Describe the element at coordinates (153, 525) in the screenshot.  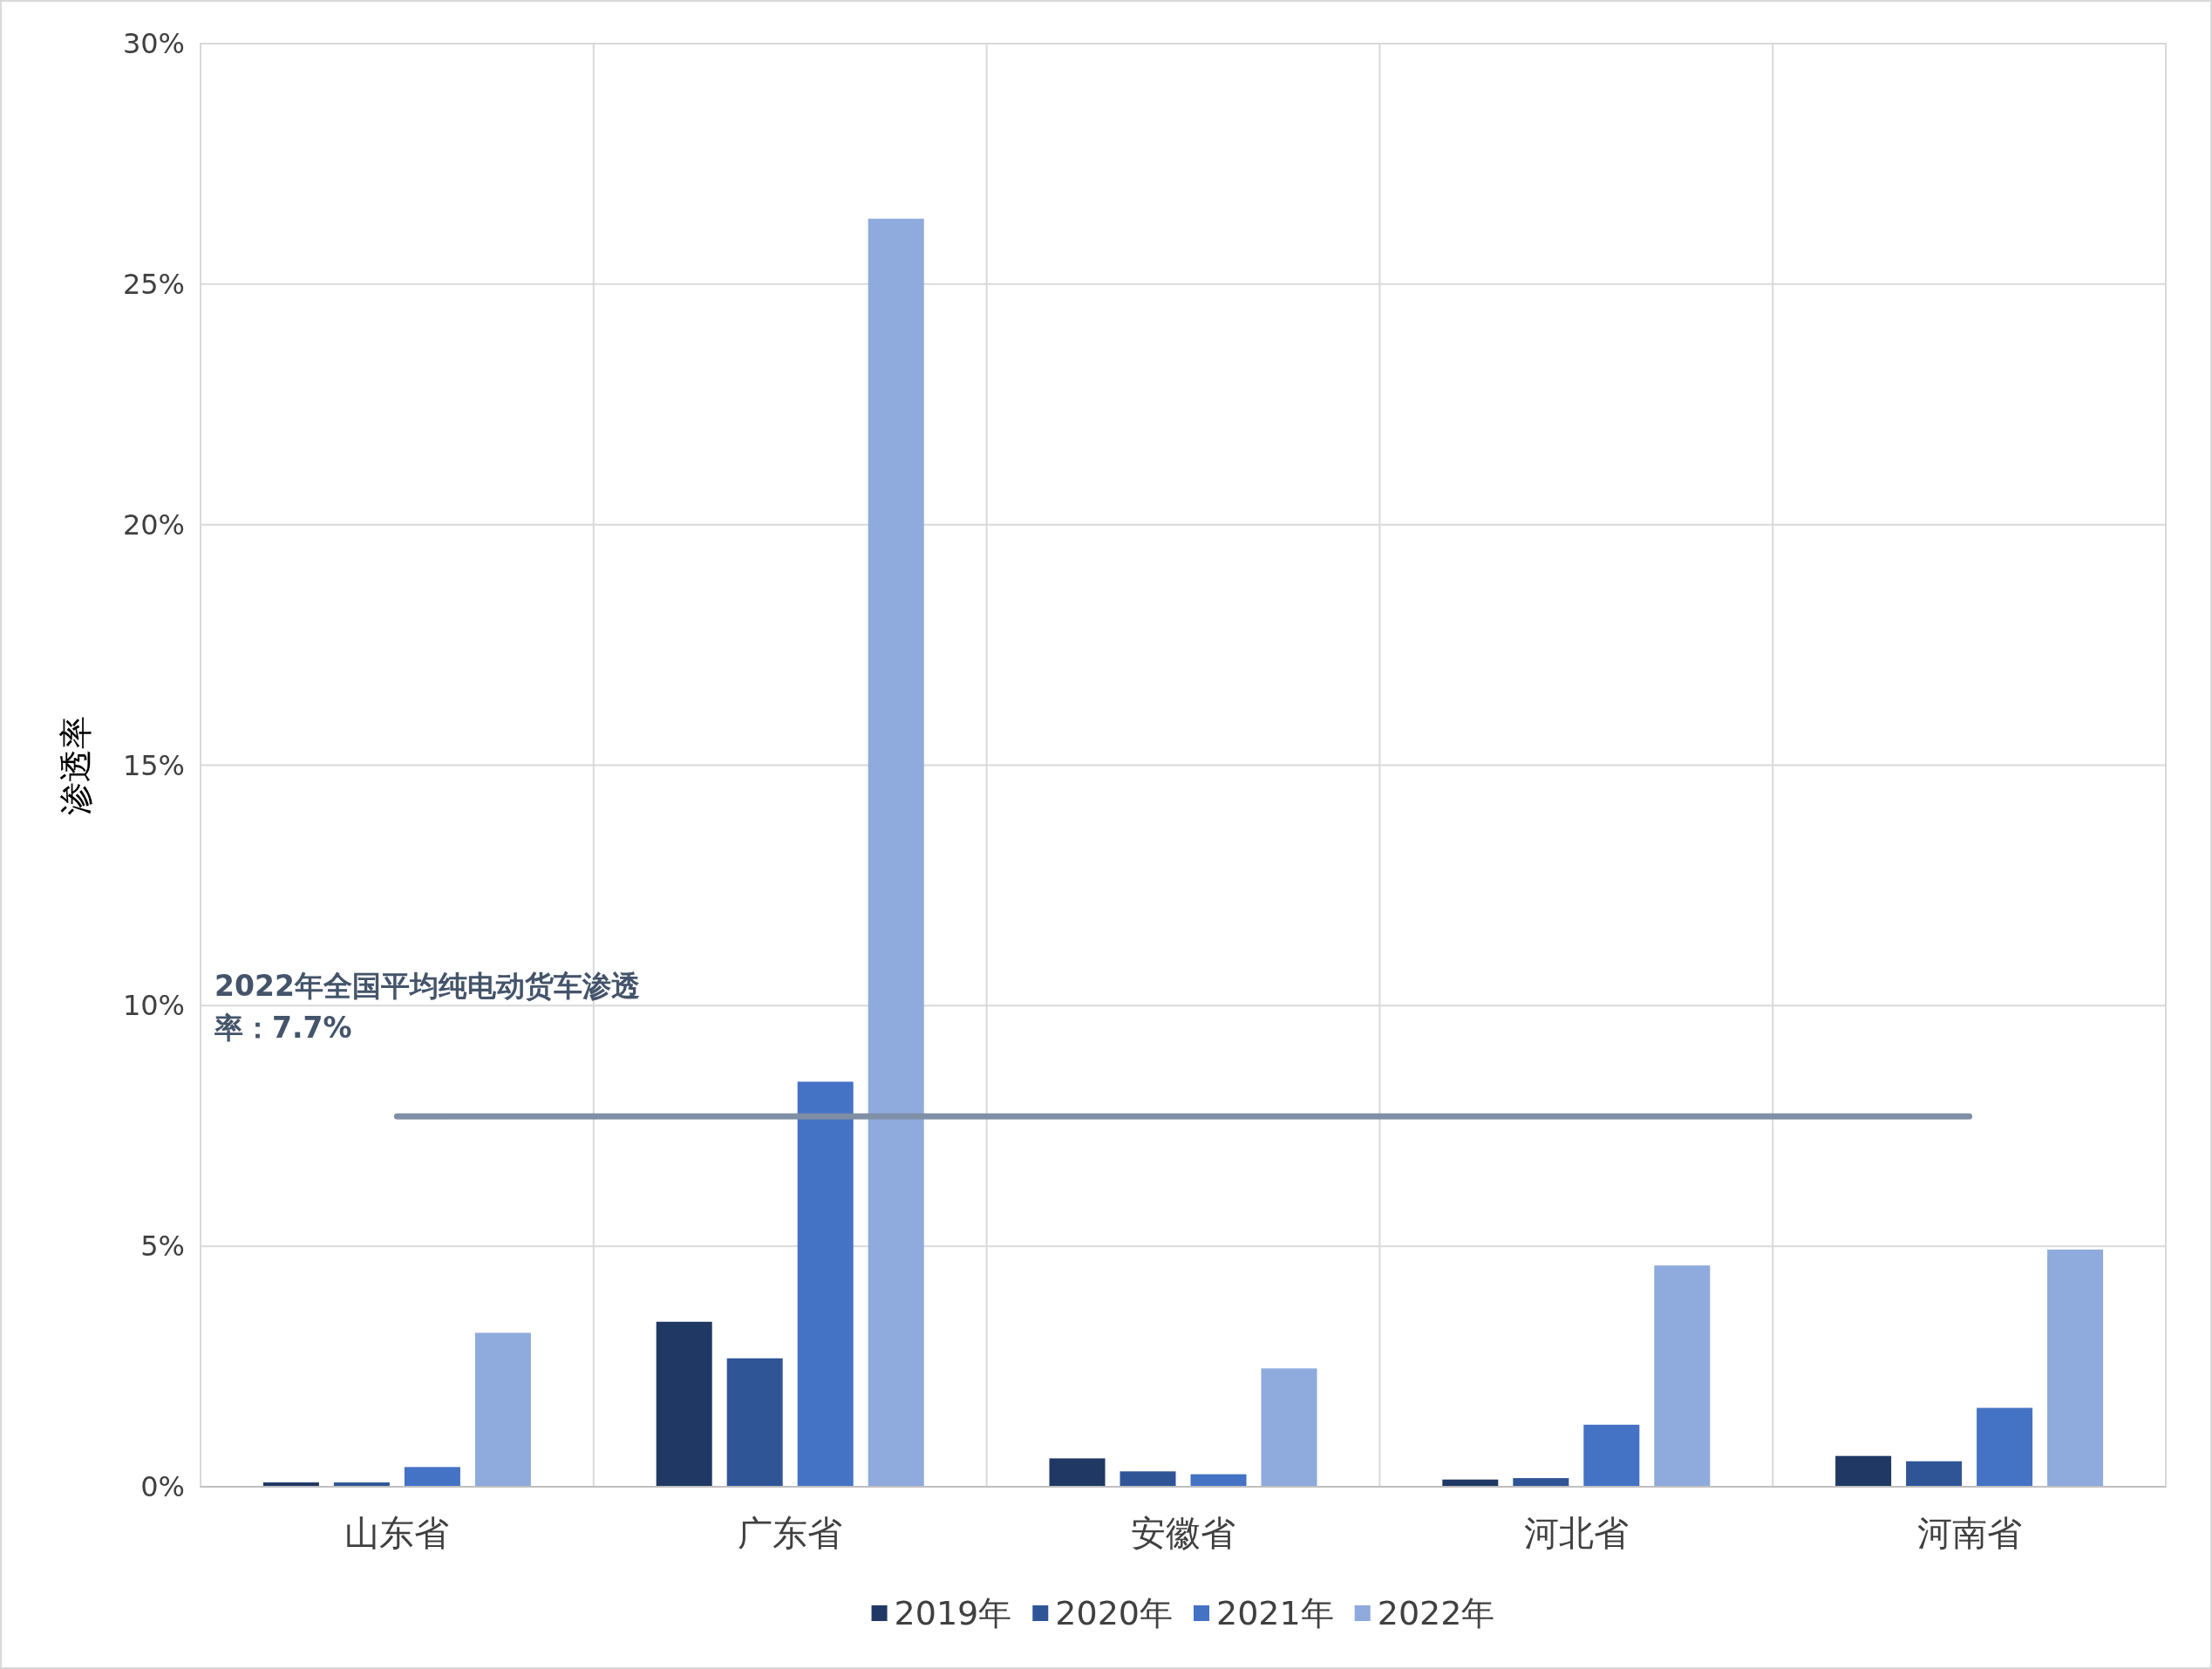
I see `y-tick-label: 20%` at that location.